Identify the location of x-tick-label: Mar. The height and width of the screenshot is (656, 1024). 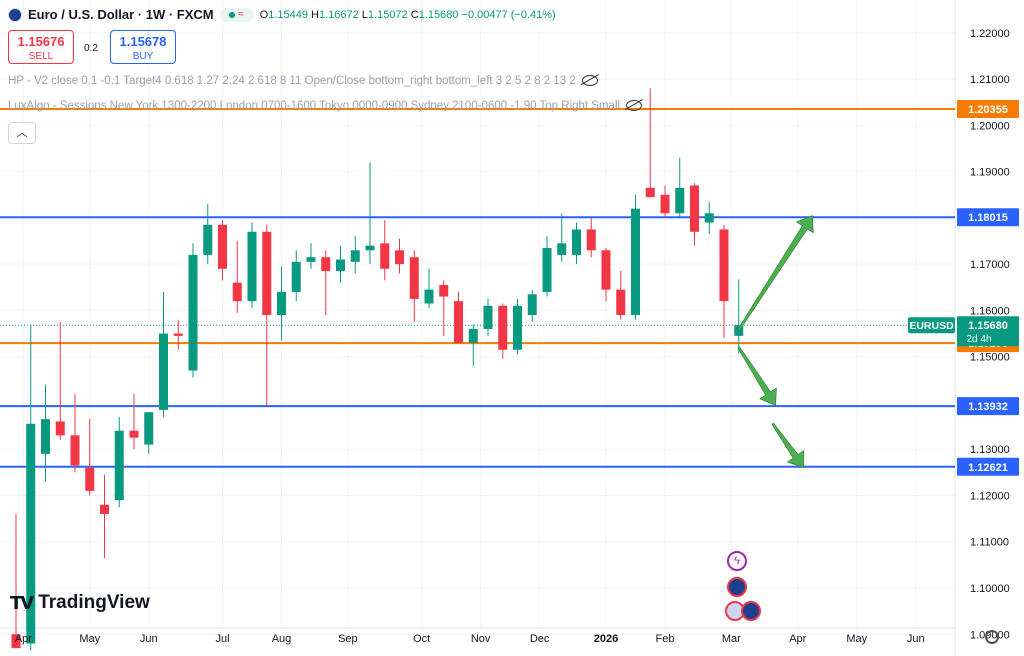
(731, 639).